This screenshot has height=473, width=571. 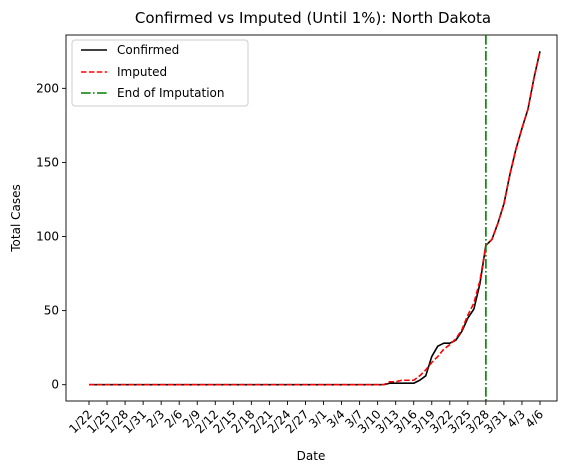 I want to click on y-tick-label: 50, so click(x=51, y=311).